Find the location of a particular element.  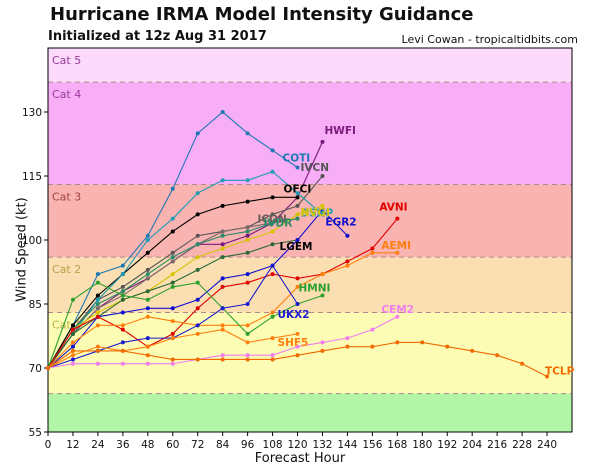

series-label: AEMI is located at coordinates (396, 246).